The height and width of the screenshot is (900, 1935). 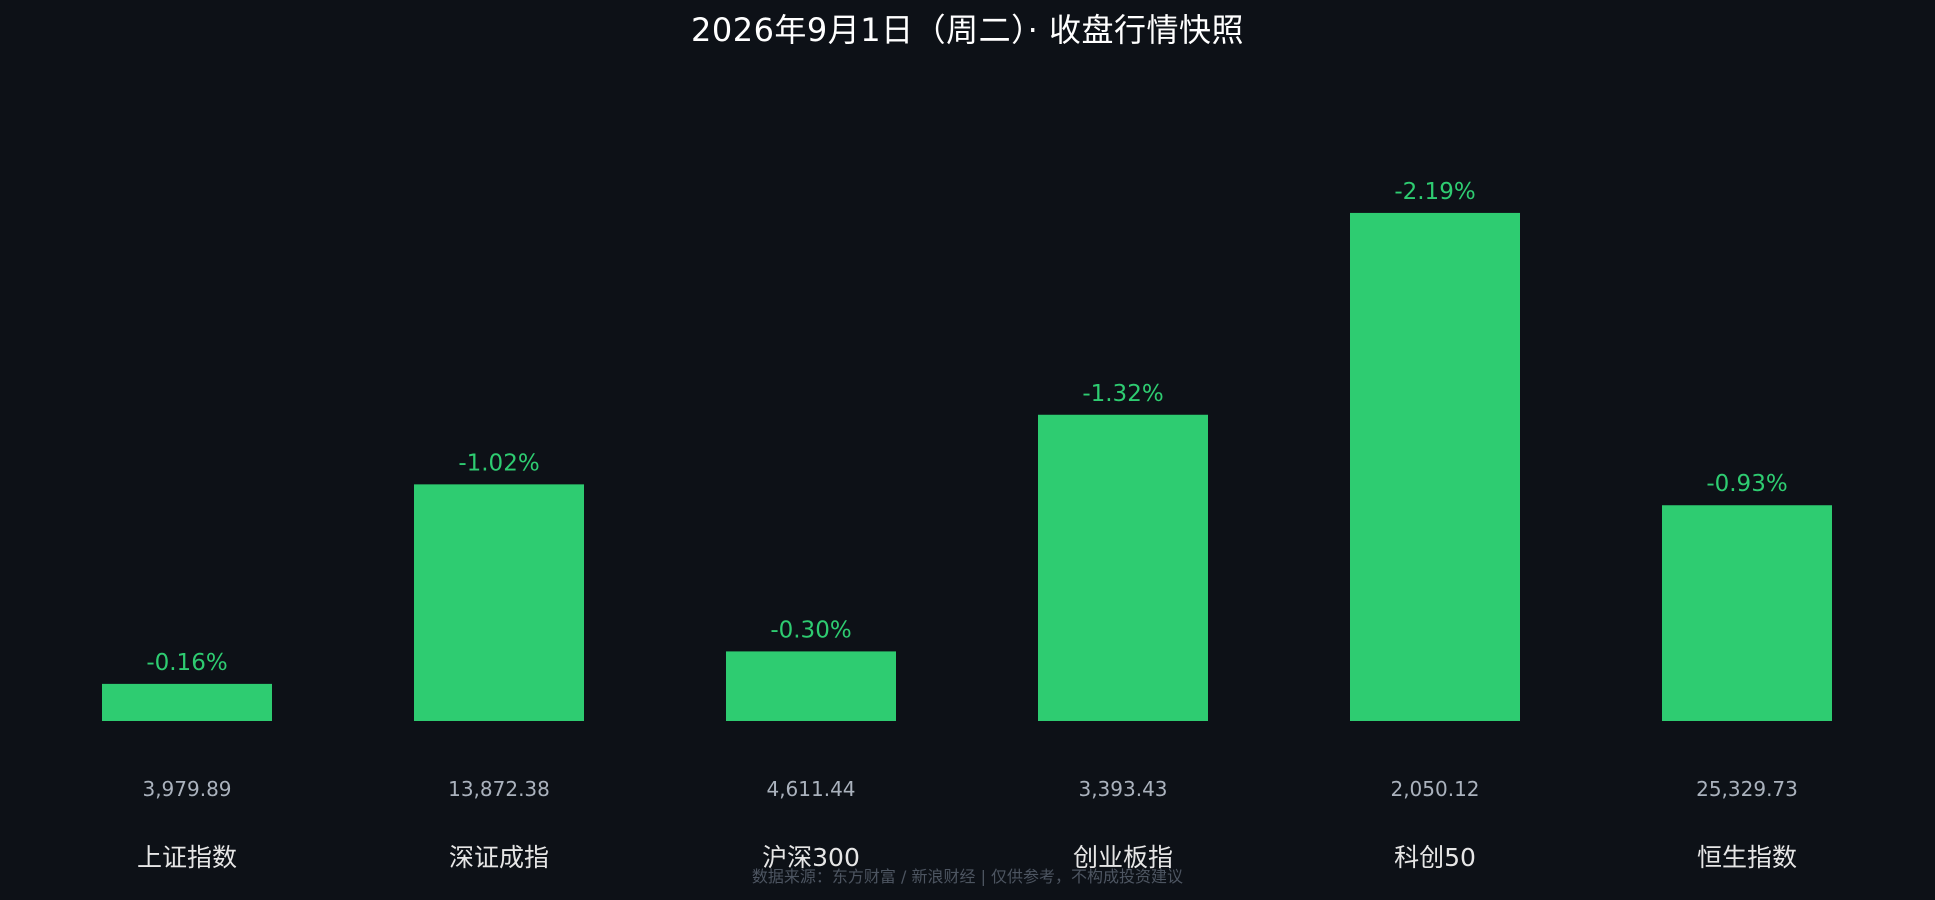 I want to click on category-label-3: 沪深300, so click(x=811, y=857).